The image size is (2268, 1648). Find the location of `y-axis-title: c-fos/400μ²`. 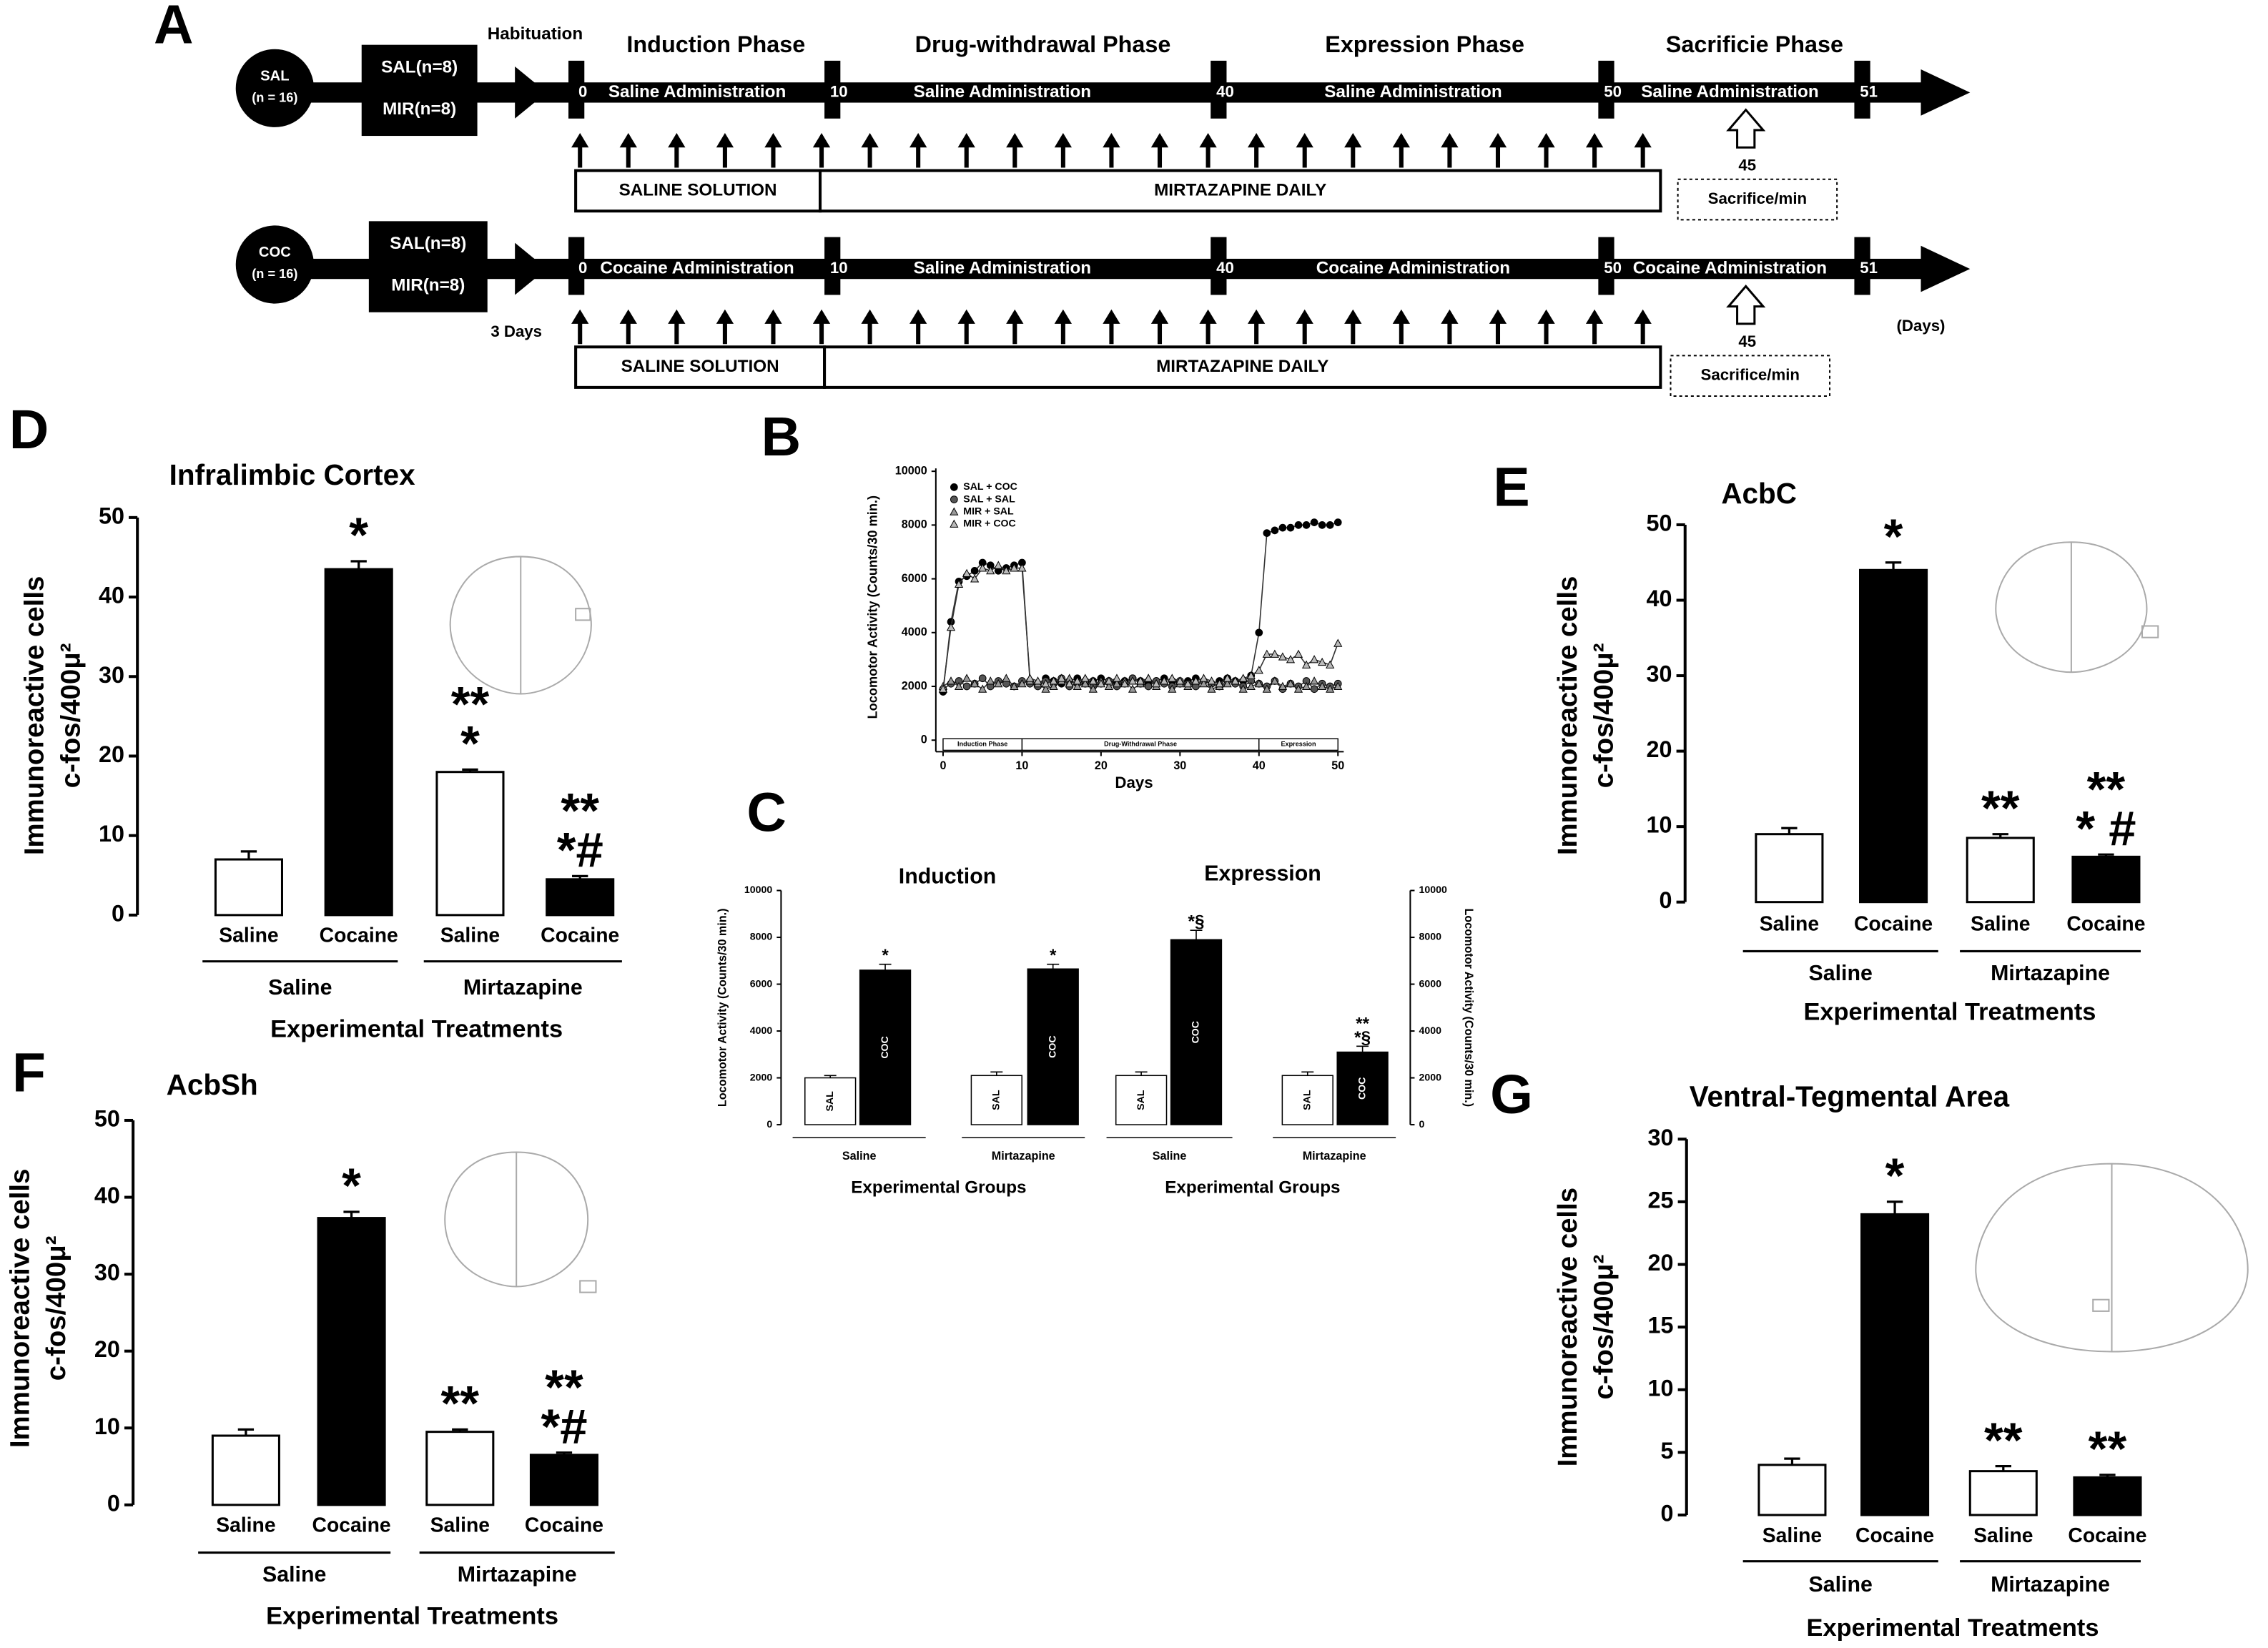

y-axis-title: c-fos/400μ² is located at coordinates (70, 716).